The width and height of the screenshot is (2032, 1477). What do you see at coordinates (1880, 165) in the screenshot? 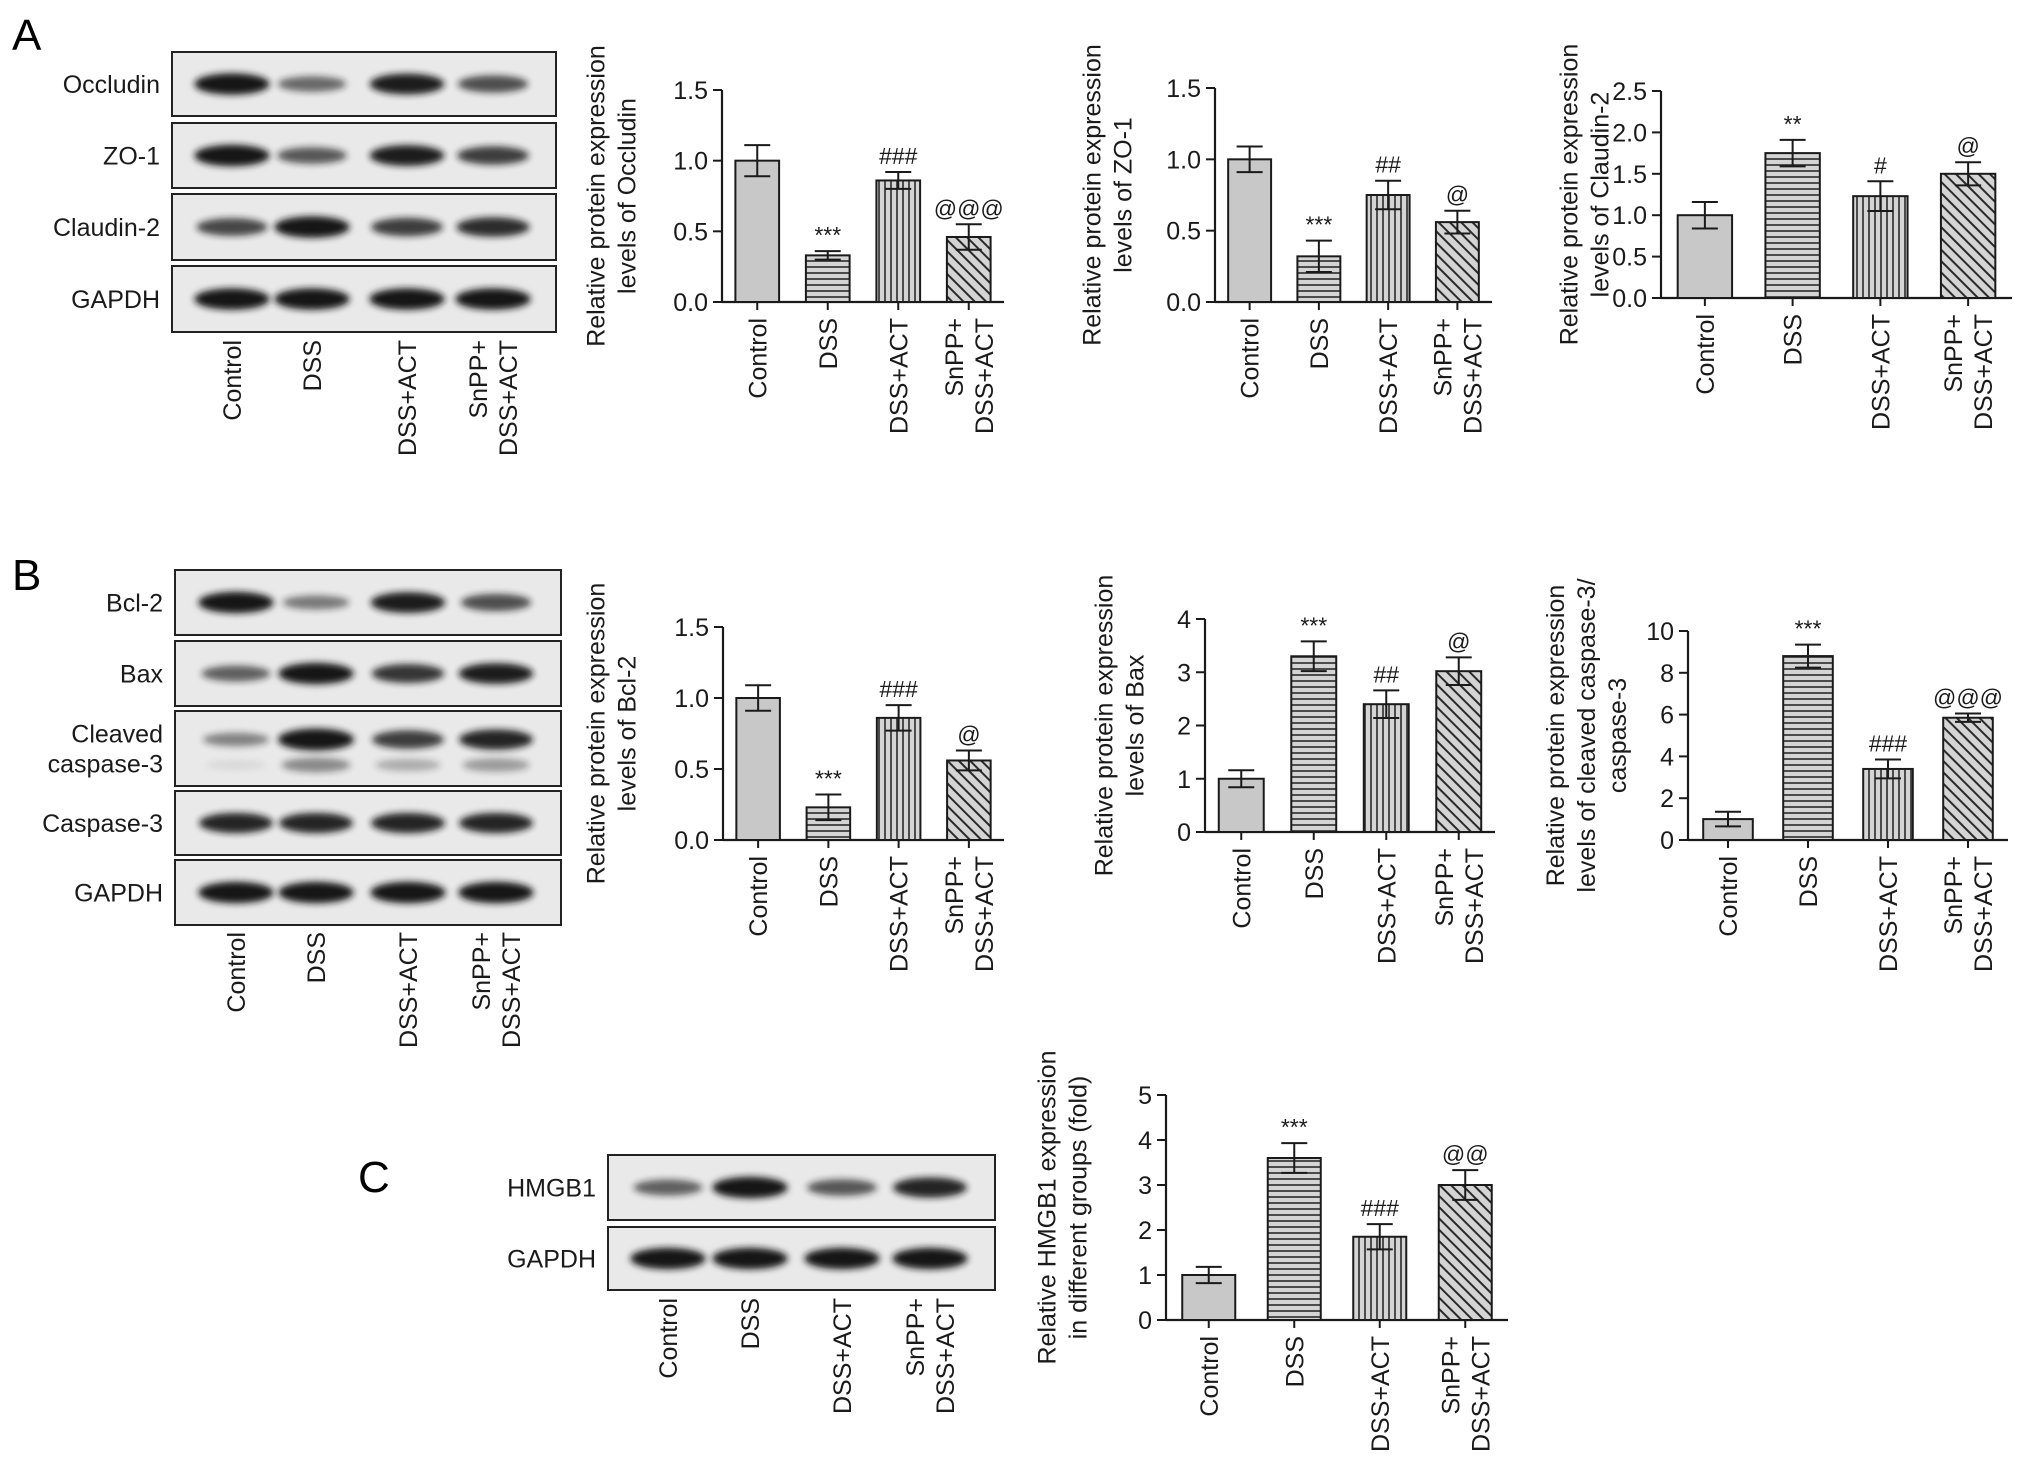
I see `significance-label: #` at bounding box center [1880, 165].